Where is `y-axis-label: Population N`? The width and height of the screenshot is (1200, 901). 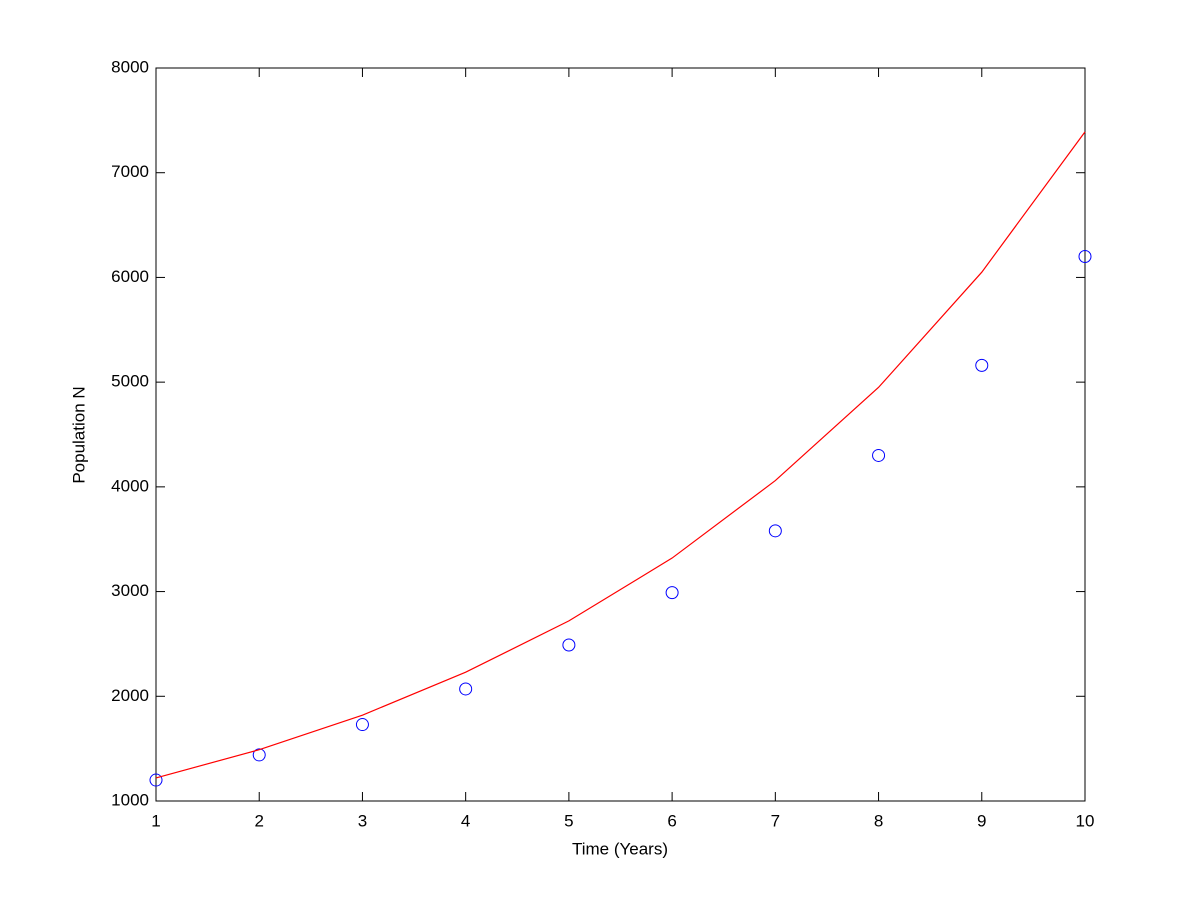 y-axis-label: Population N is located at coordinates (78, 434).